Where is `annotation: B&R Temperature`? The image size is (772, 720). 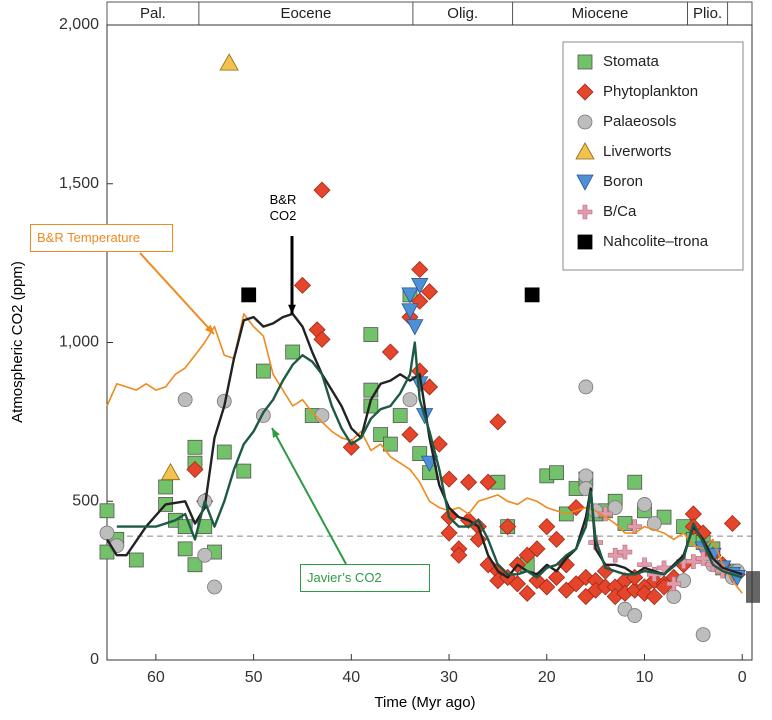 annotation: B&R Temperature is located at coordinates (101, 238).